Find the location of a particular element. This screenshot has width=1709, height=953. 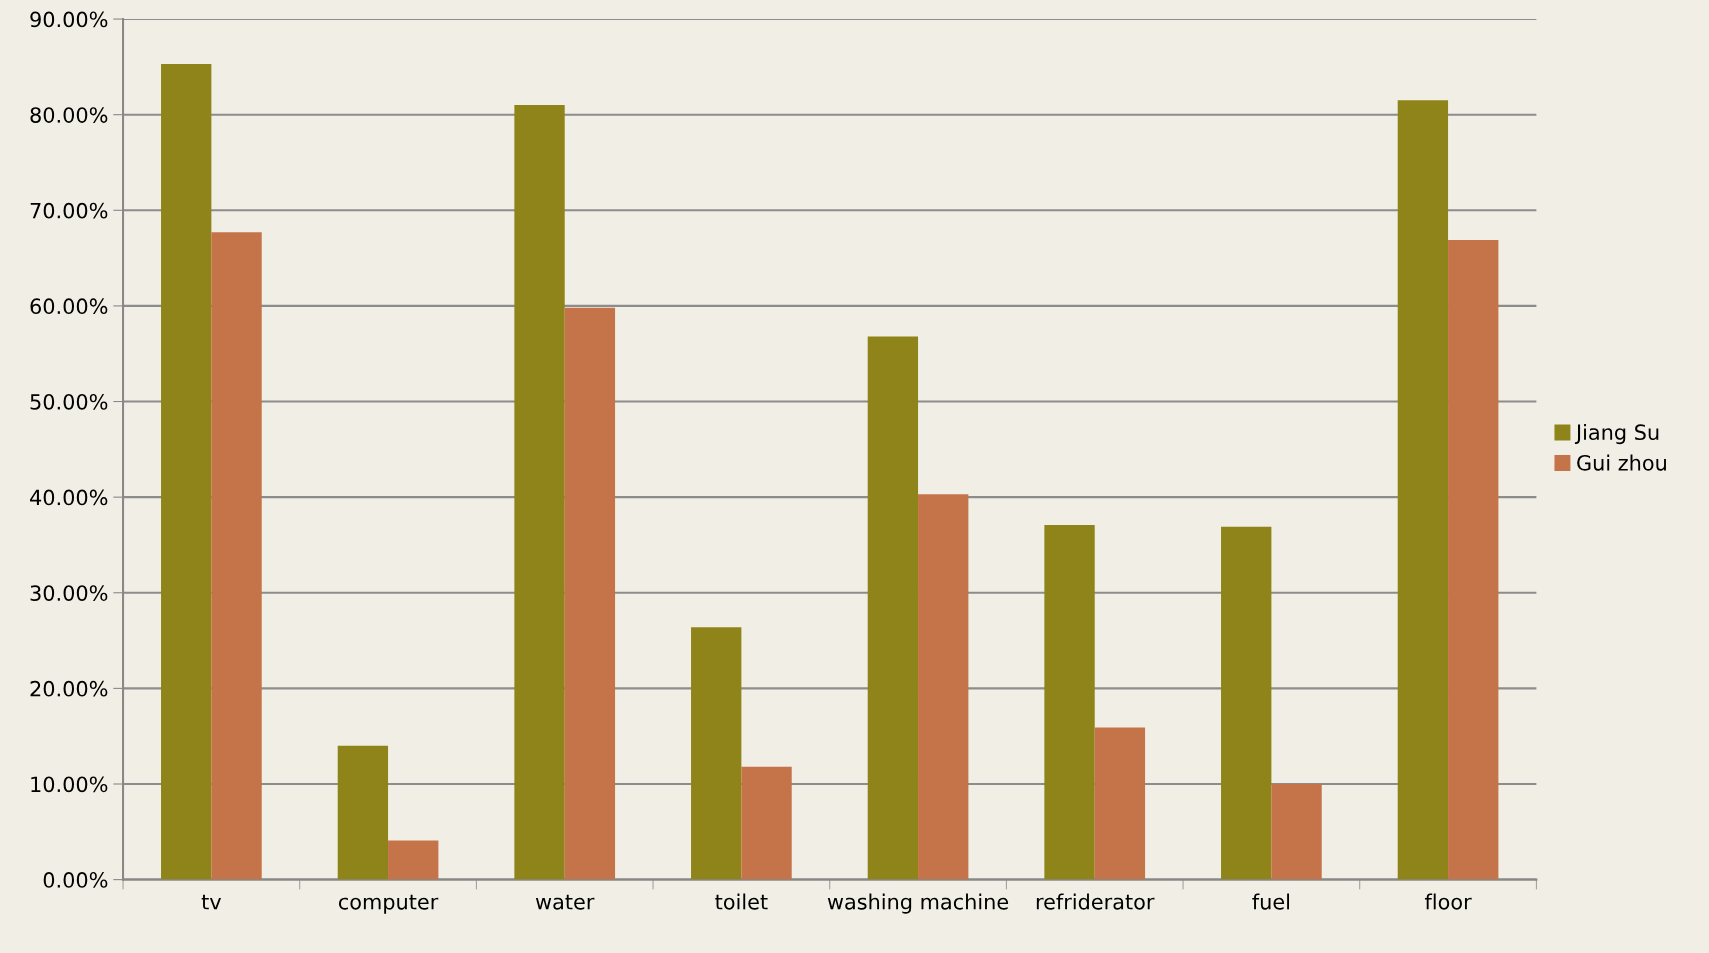

x-tick-label: floor is located at coordinates (1448, 901).